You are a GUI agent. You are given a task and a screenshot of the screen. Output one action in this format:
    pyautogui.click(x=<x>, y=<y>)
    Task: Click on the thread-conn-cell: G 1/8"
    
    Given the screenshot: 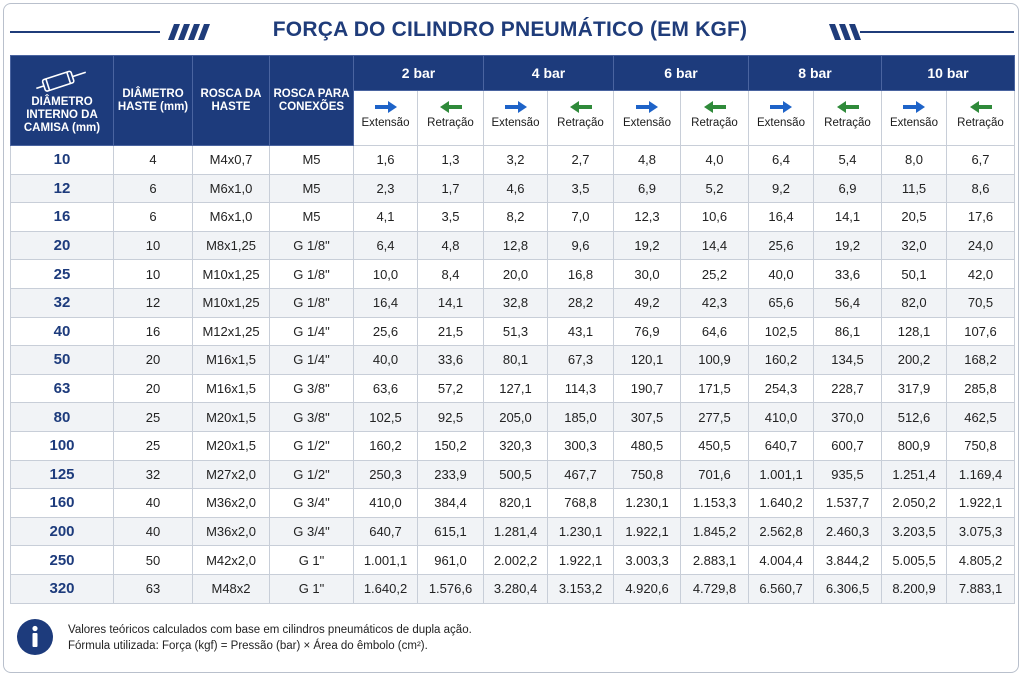 What is the action you would take?
    pyautogui.click(x=311, y=245)
    